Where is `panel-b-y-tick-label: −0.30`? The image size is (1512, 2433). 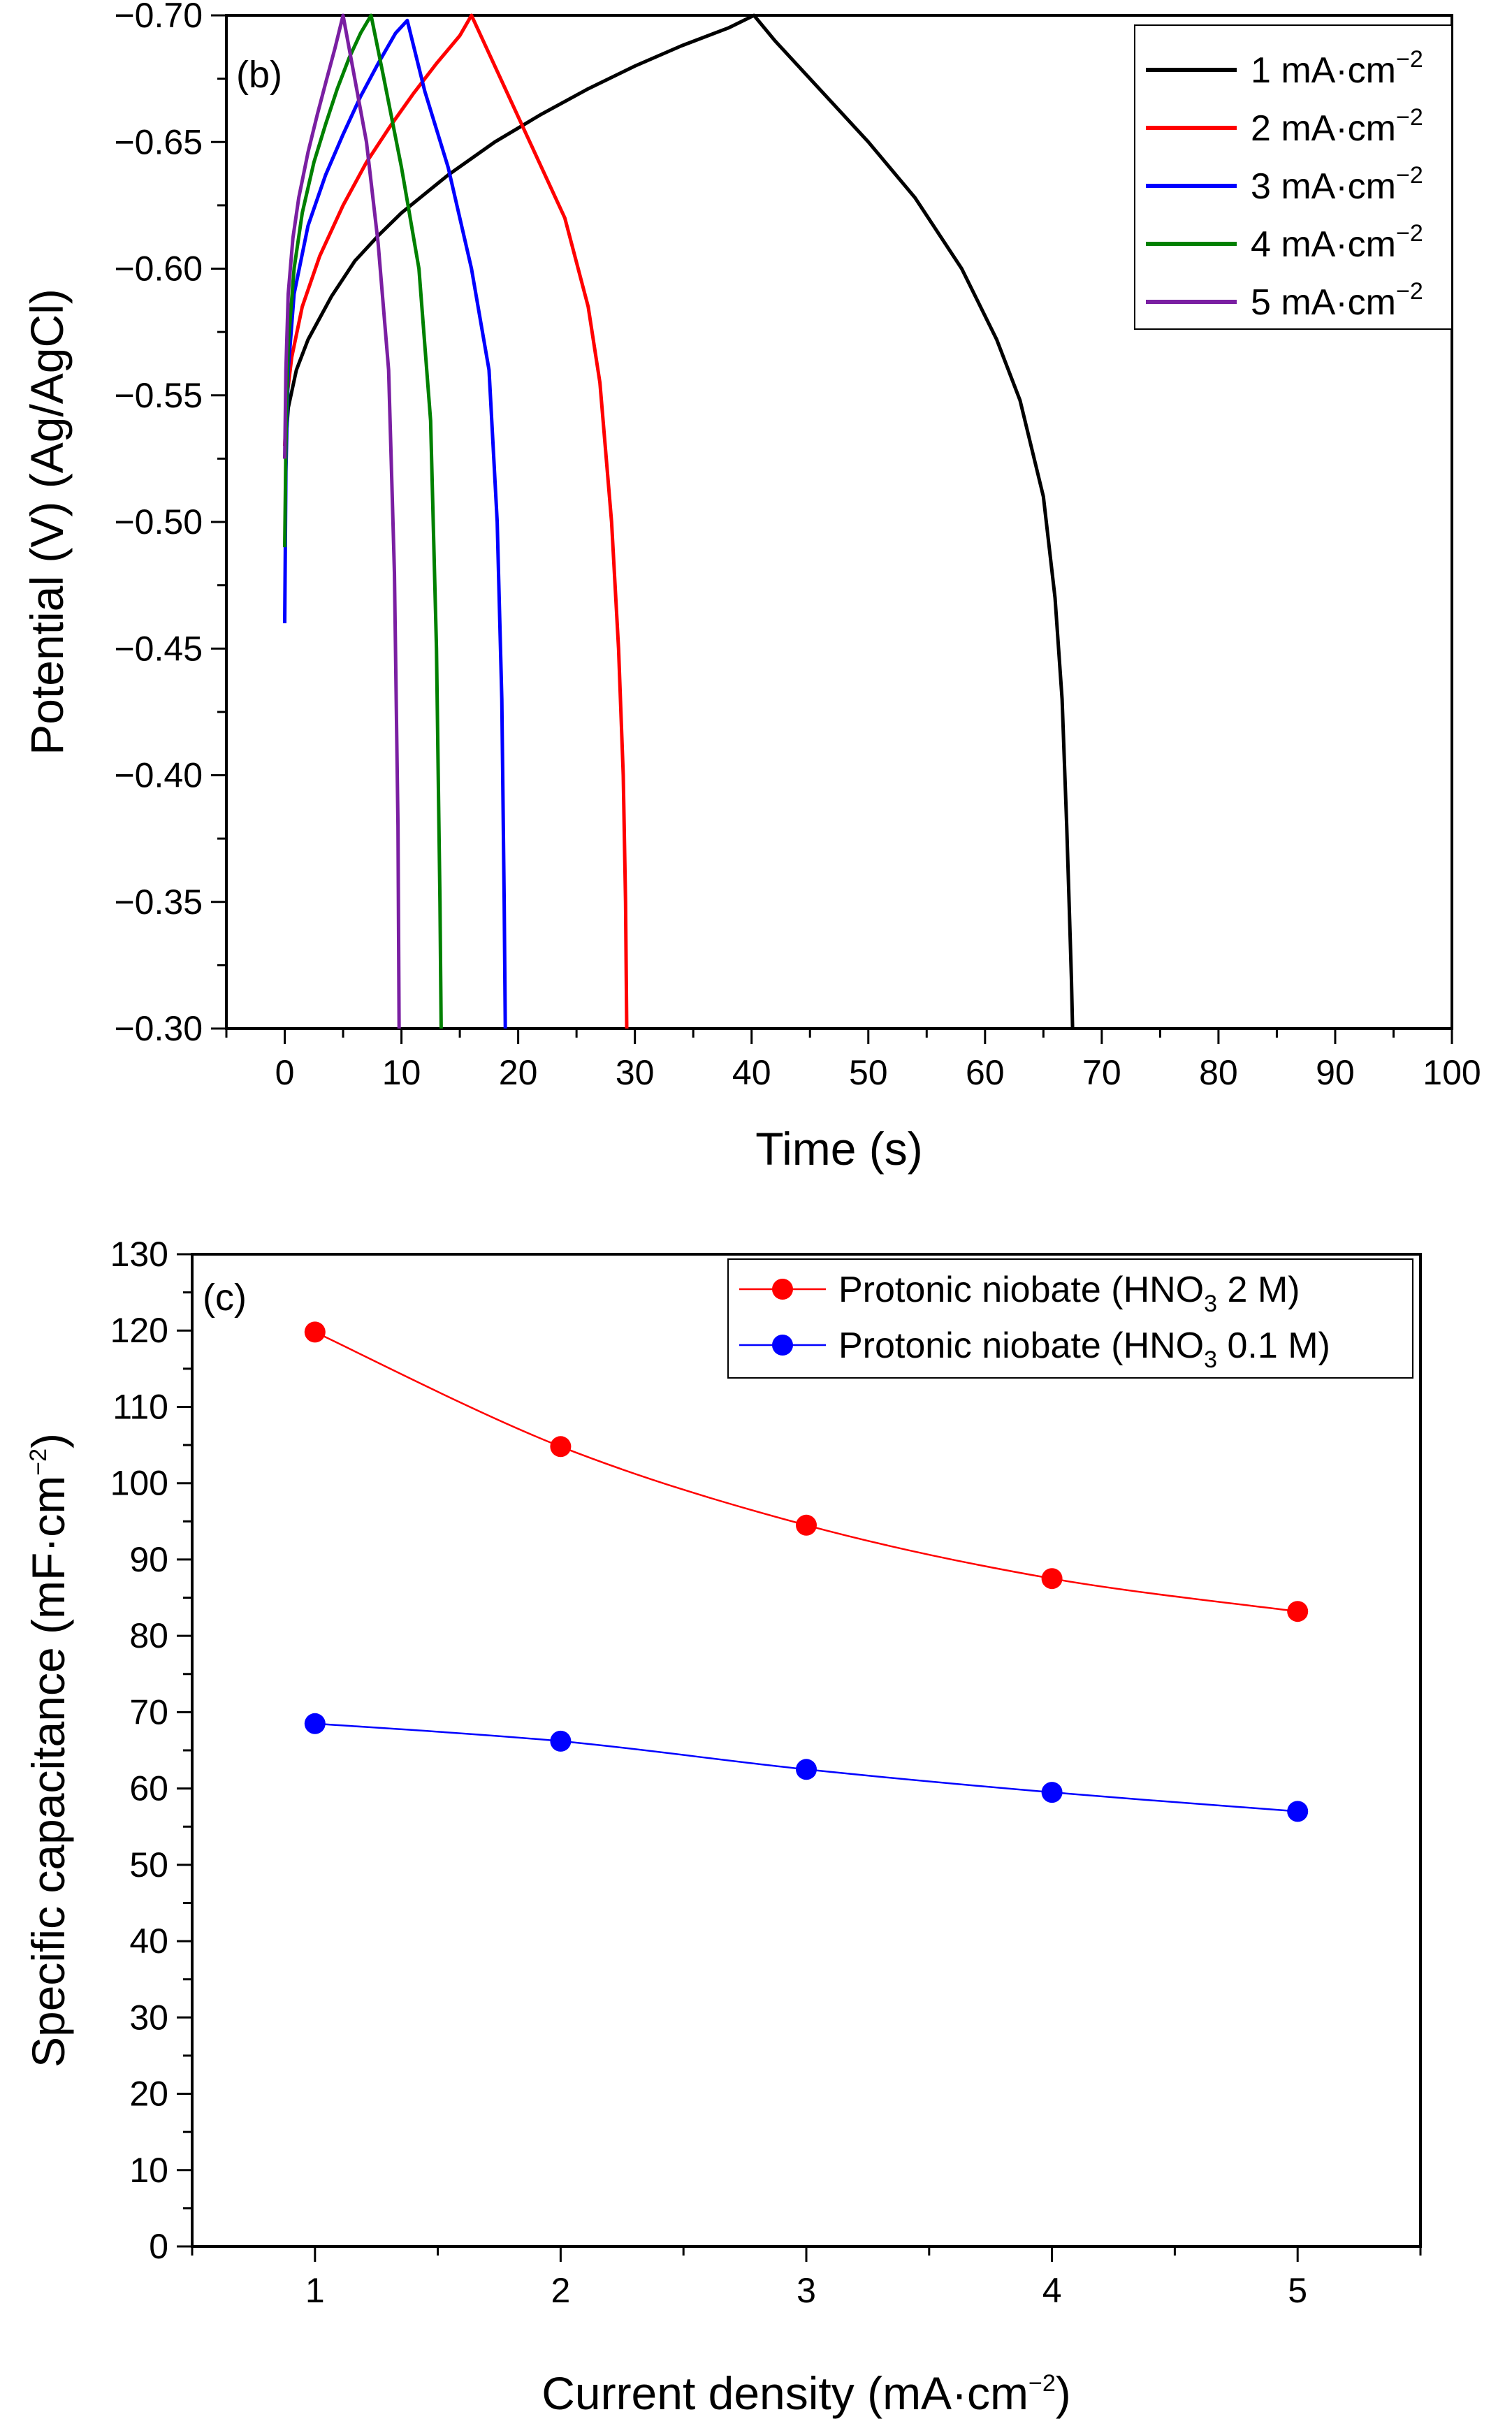 panel-b-y-tick-label: −0.30 is located at coordinates (158, 1028).